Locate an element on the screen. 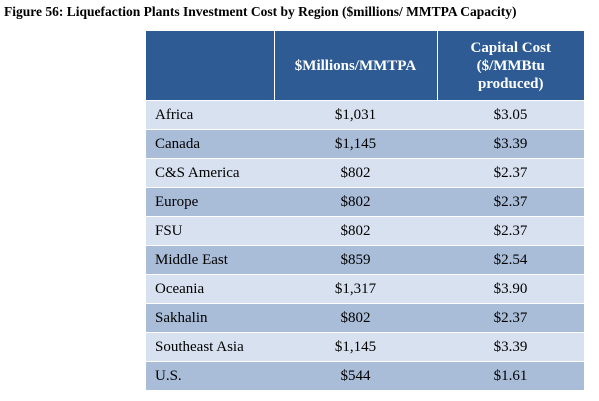  region-cell: Africa is located at coordinates (210, 115).